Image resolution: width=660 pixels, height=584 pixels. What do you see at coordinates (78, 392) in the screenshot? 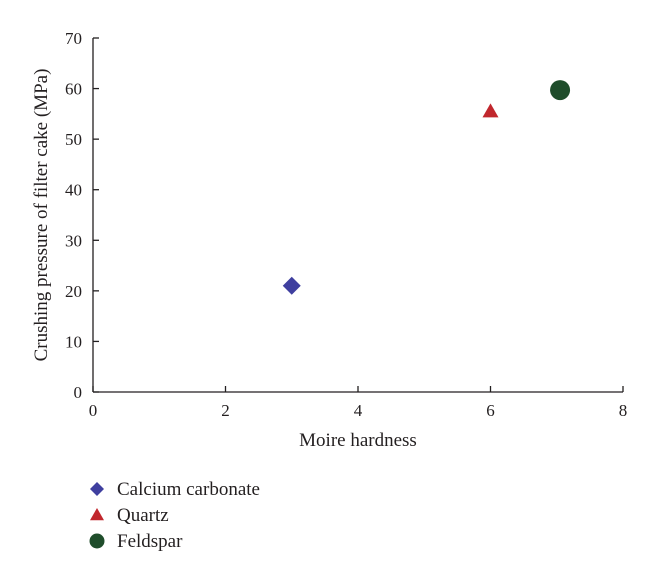
I see `y-tick-label: 0` at bounding box center [78, 392].